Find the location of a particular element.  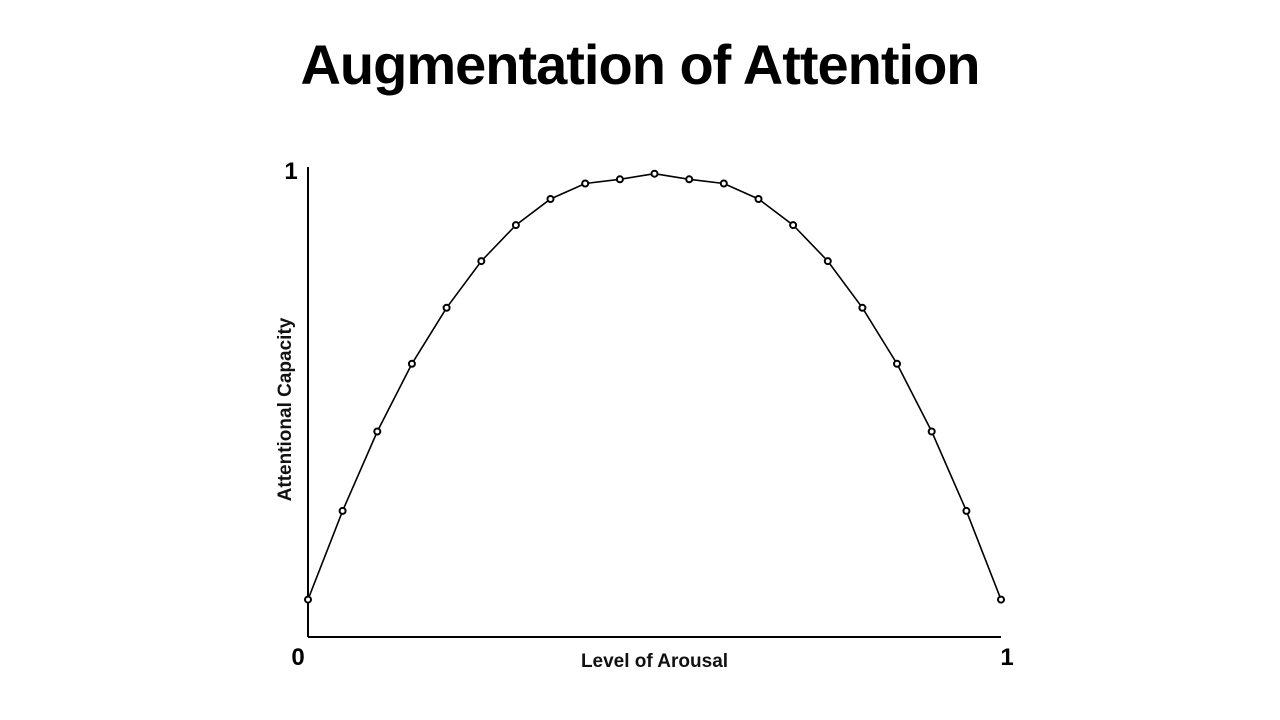

x-tick-label: 0 is located at coordinates (297, 657).